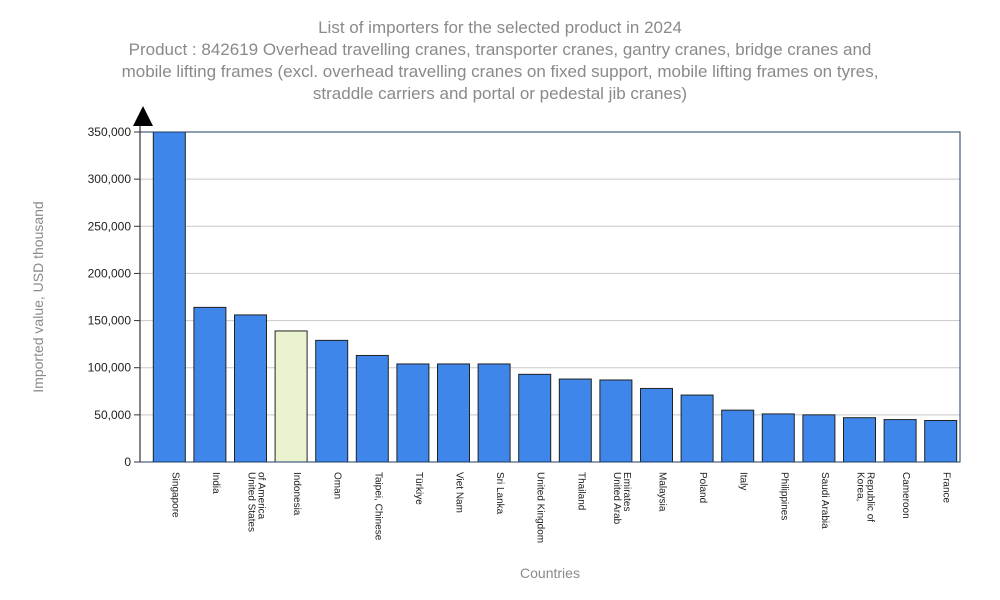 This screenshot has height=600, width=1000. What do you see at coordinates (783, 496) in the screenshot?
I see `x-category-label: Philippines` at bounding box center [783, 496].